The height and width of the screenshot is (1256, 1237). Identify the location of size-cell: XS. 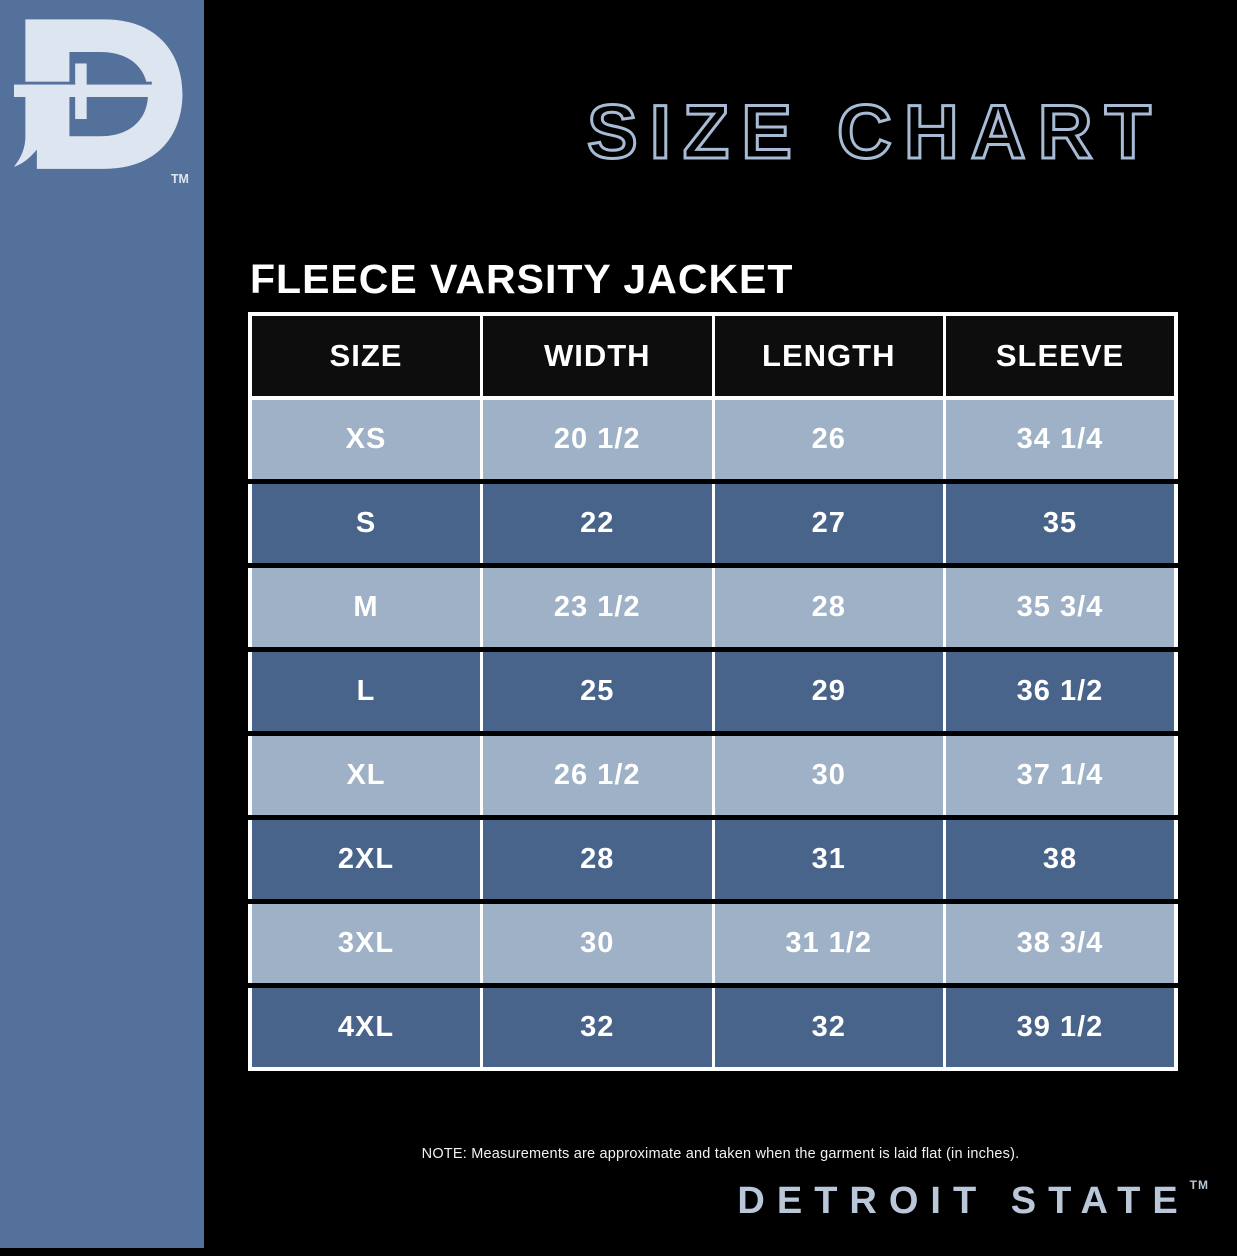
(365, 440).